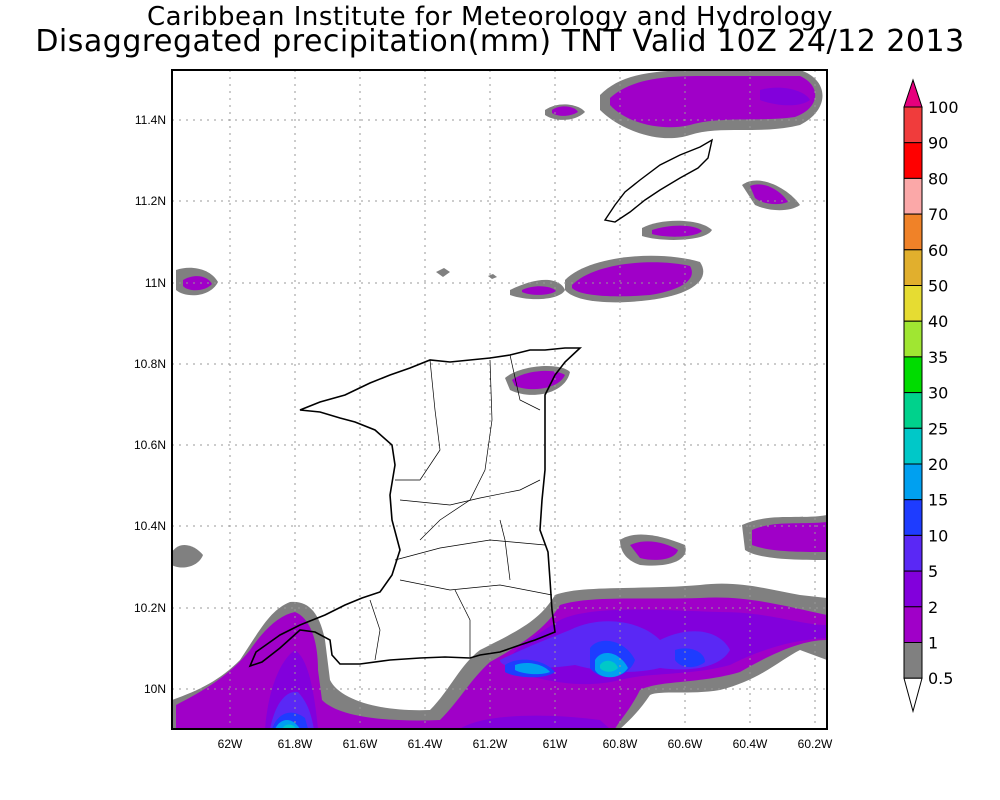 The image size is (1000, 800). Describe the element at coordinates (150, 201) in the screenshot. I see `lat-tick-label: 11.2N` at that location.